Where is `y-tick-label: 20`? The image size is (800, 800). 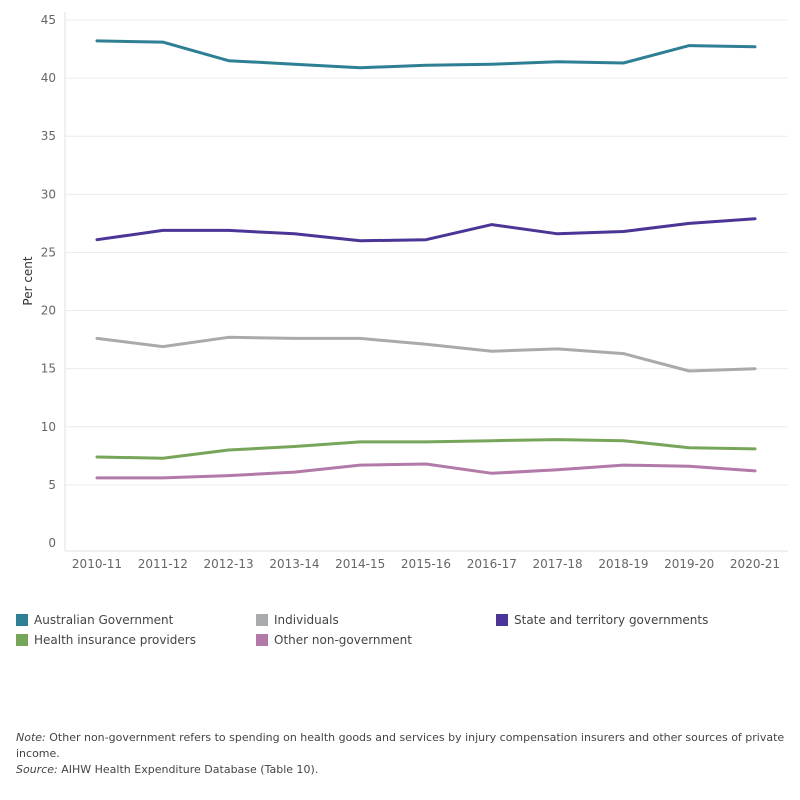 y-tick-label: 20 is located at coordinates (48, 311).